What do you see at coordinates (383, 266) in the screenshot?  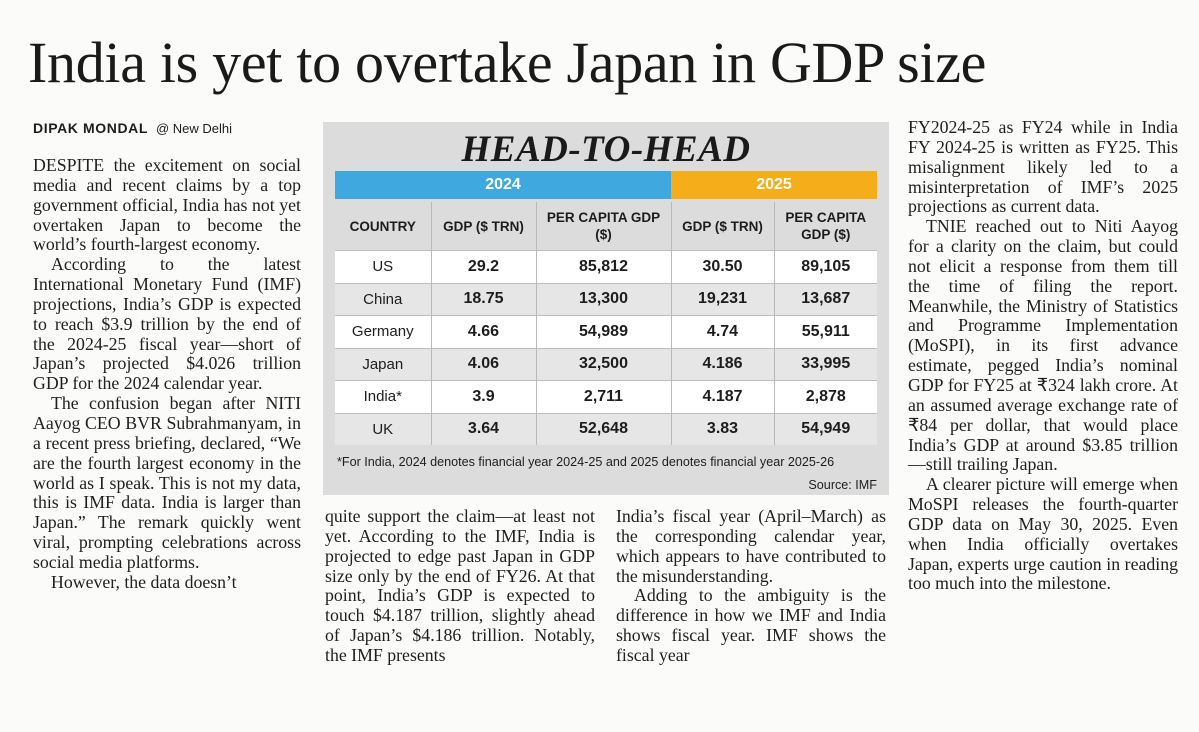 I see `country-cell: US` at bounding box center [383, 266].